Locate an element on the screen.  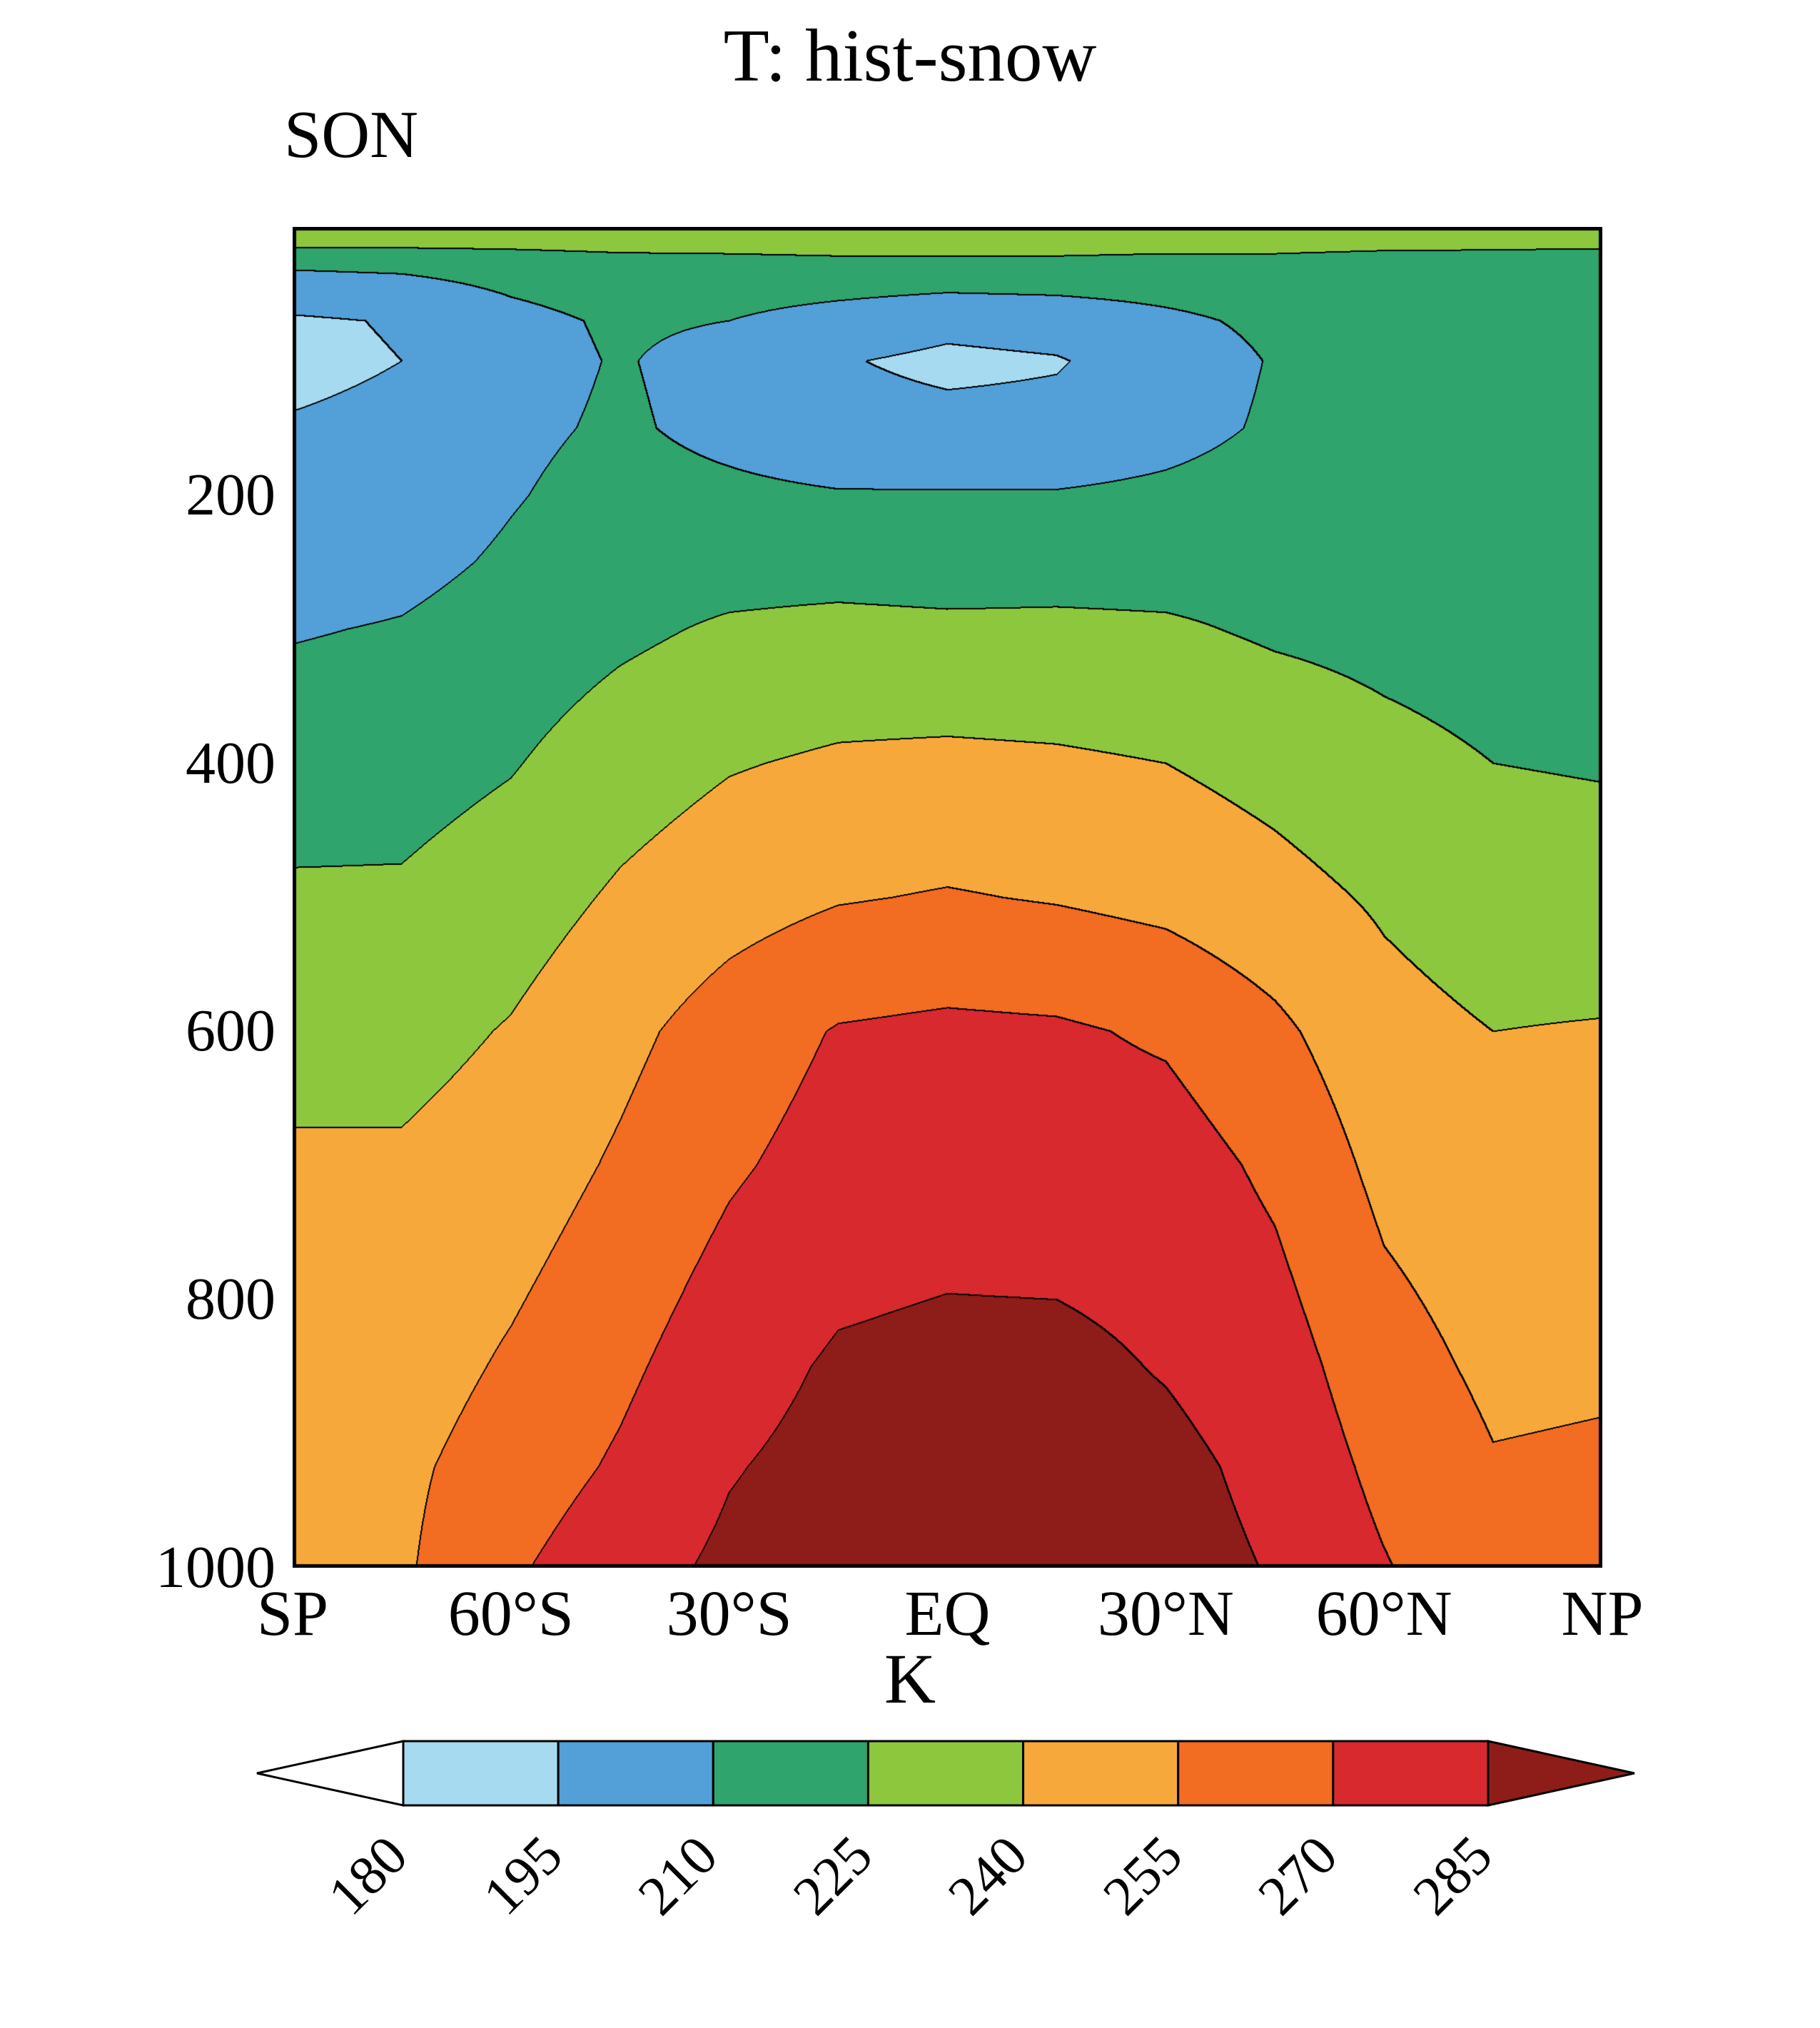
colorbar: 180 195 210 225 240 255 270 285 is located at coordinates (945, 1833).